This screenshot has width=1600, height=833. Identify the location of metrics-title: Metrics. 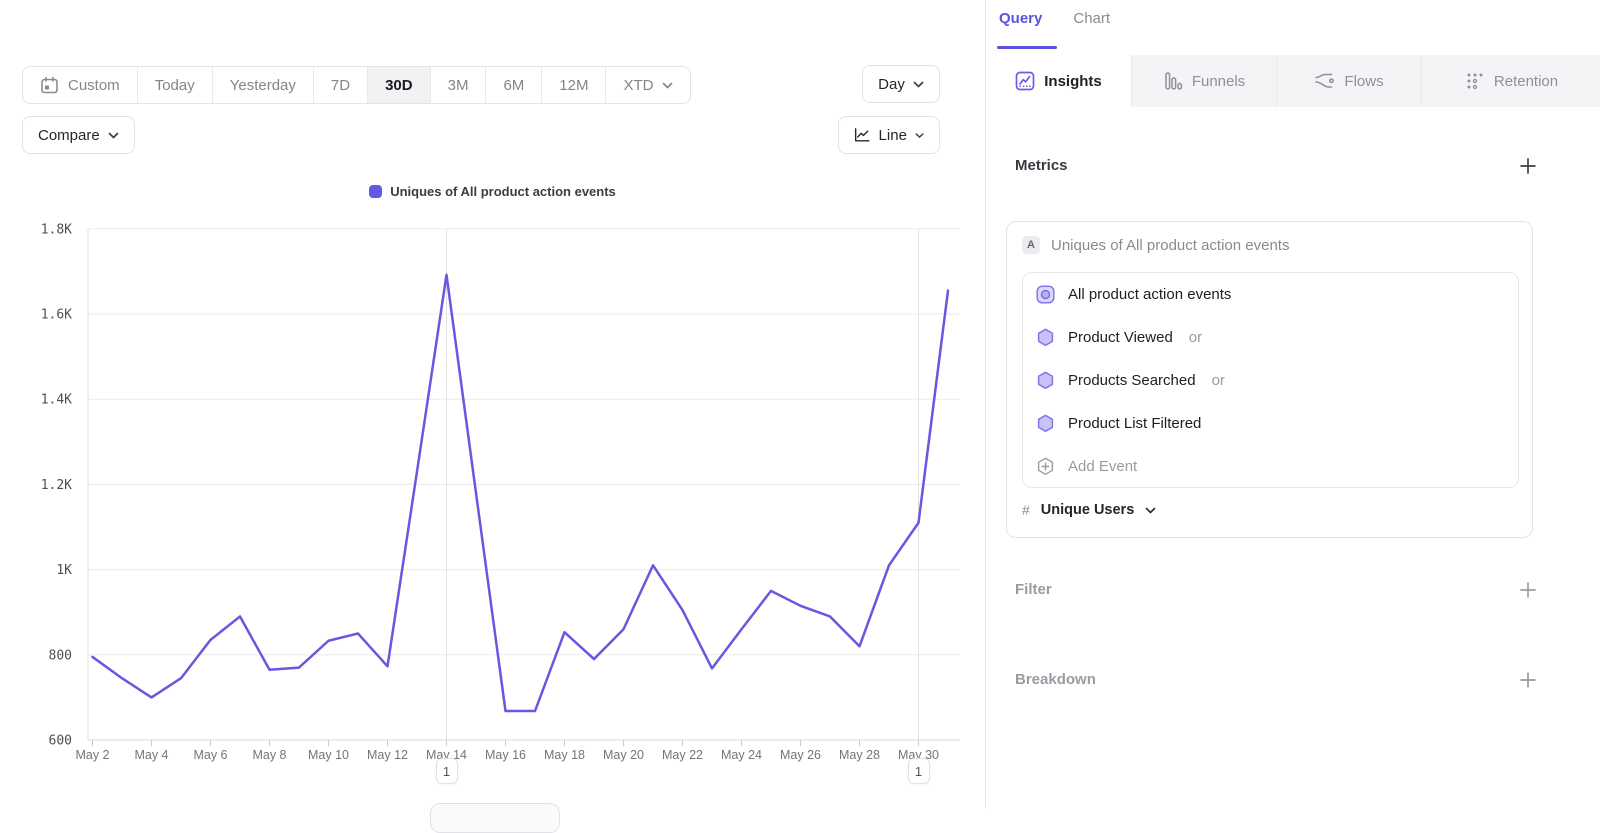
(1041, 165).